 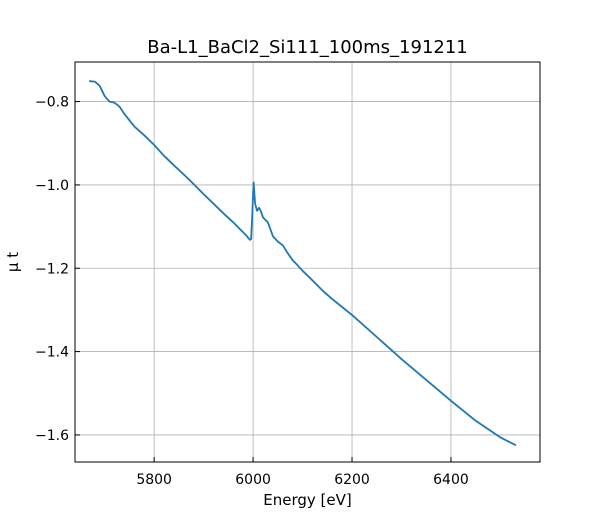 What do you see at coordinates (52, 436) in the screenshot?
I see `y-tick-label: −1.6` at bounding box center [52, 436].